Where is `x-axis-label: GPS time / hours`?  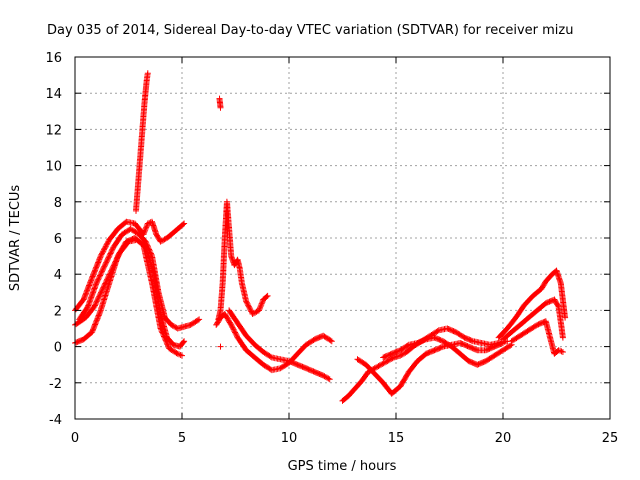
x-axis-label: GPS time / hours is located at coordinates (342, 466).